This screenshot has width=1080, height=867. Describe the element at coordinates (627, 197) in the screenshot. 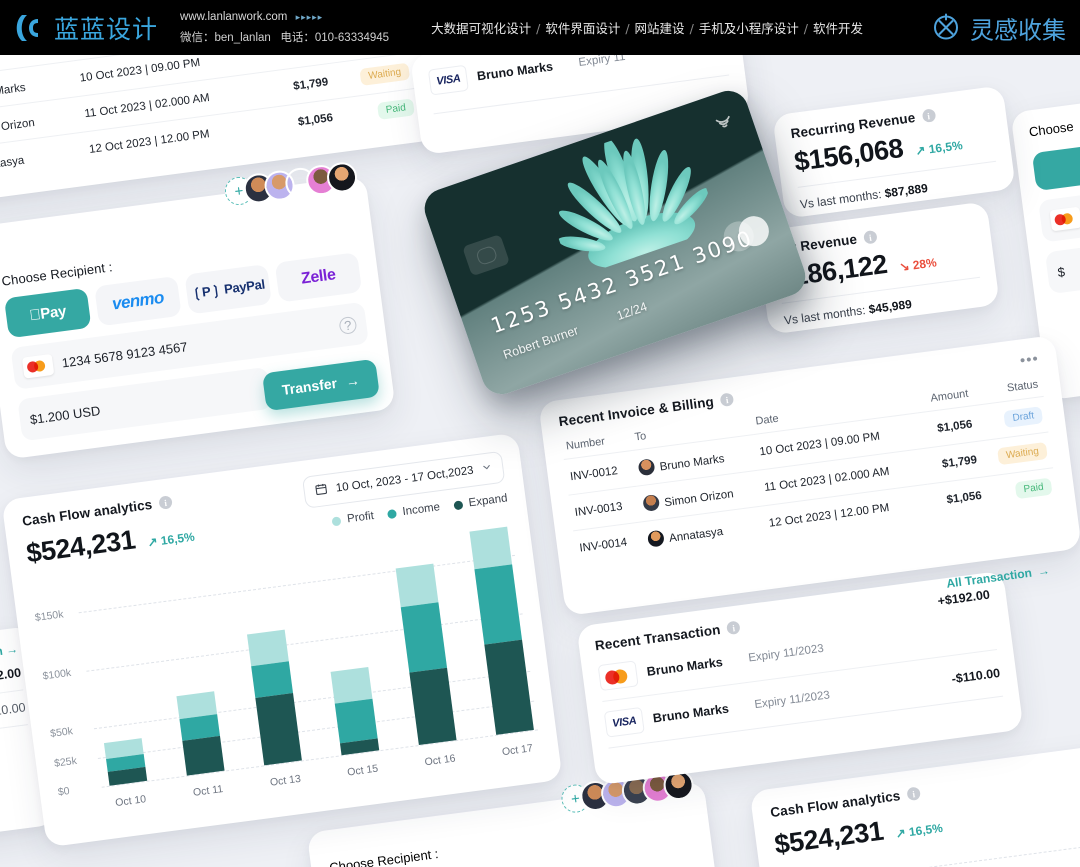

I see `coral-graphic` at that location.